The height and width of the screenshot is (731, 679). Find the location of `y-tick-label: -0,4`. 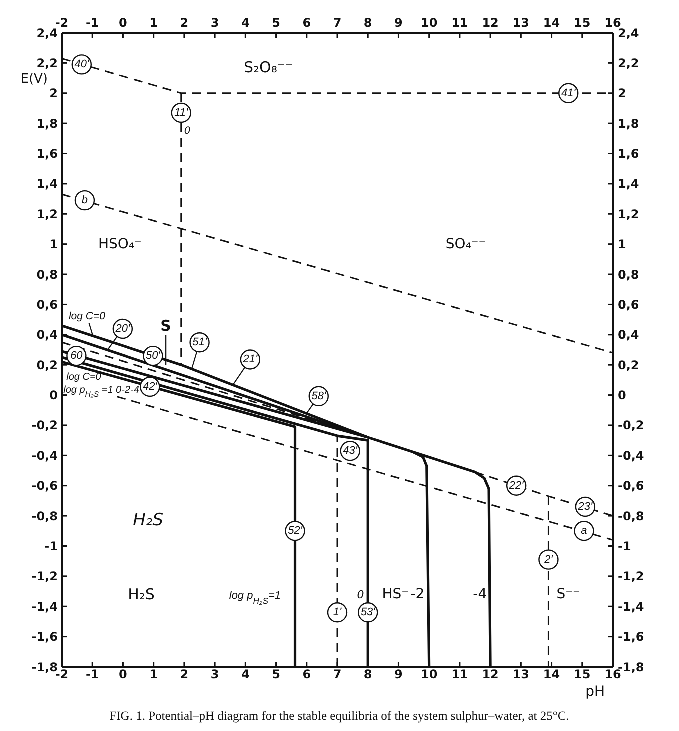

y-tick-label: -0,4 is located at coordinates (45, 455).